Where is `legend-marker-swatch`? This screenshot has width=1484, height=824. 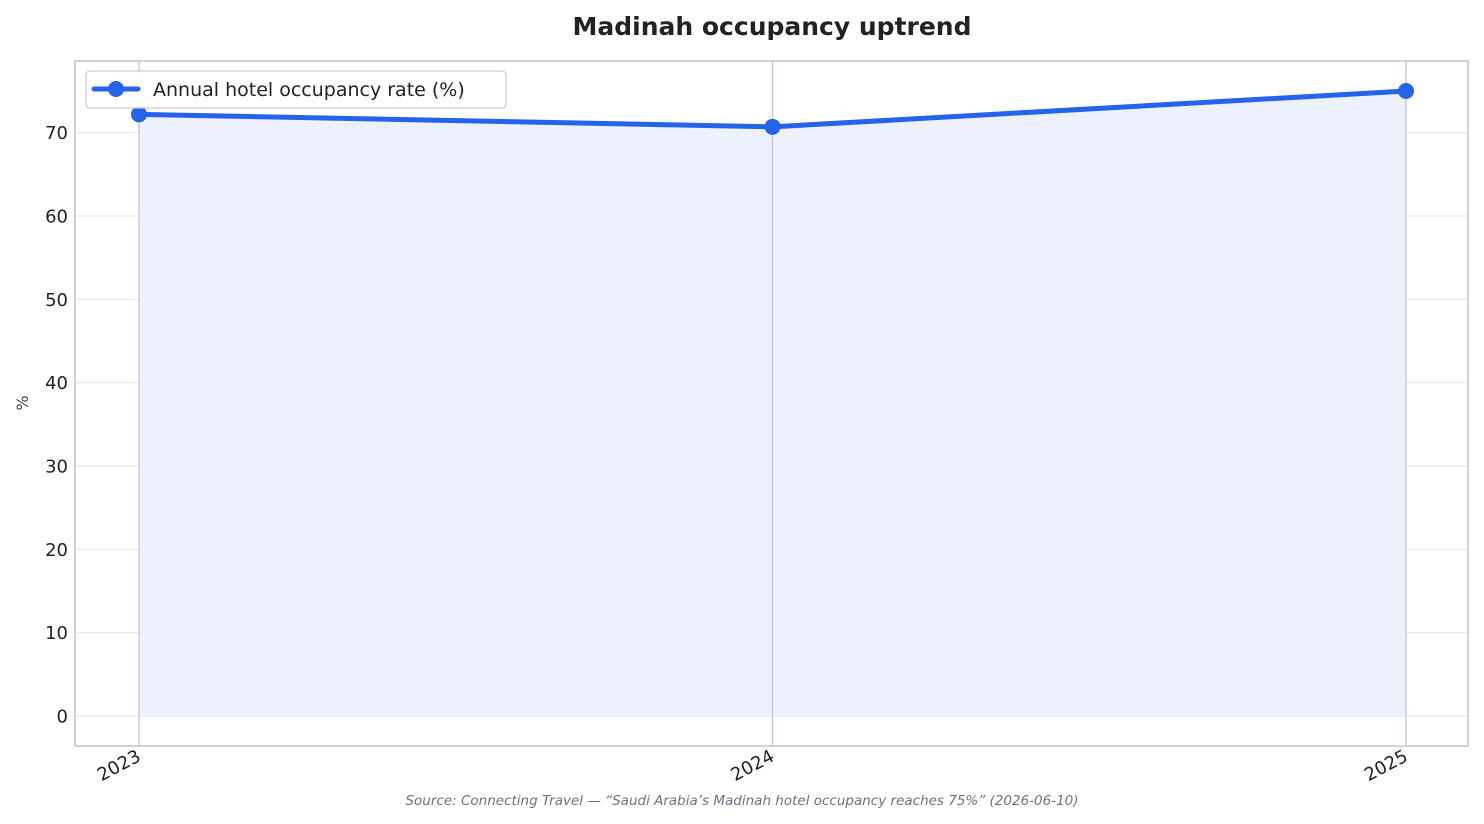 legend-marker-swatch is located at coordinates (116, 89).